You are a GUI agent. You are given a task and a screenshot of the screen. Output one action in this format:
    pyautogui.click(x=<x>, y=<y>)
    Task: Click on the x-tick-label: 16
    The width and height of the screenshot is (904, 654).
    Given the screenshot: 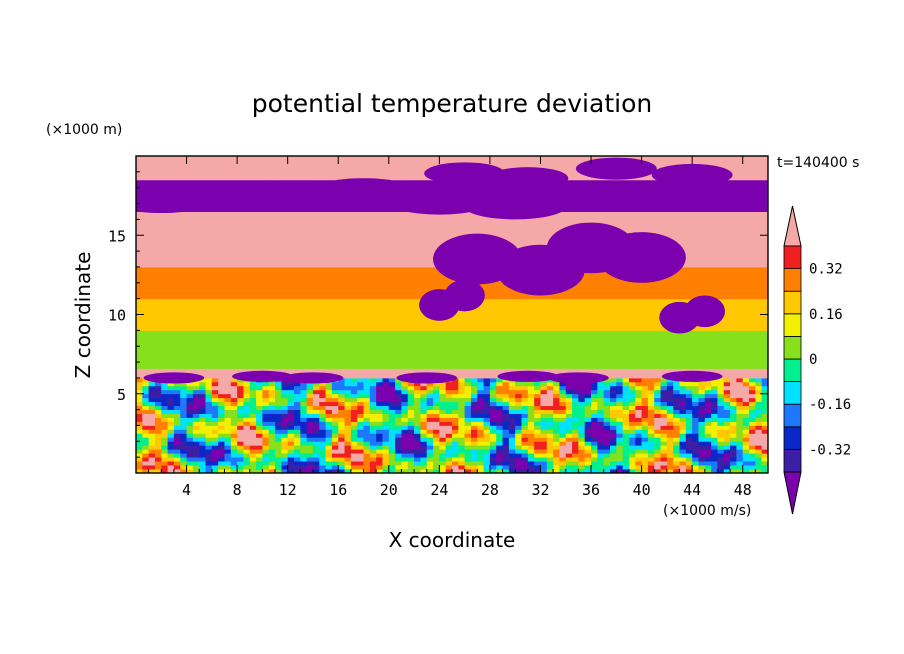 What is the action you would take?
    pyautogui.click(x=338, y=490)
    